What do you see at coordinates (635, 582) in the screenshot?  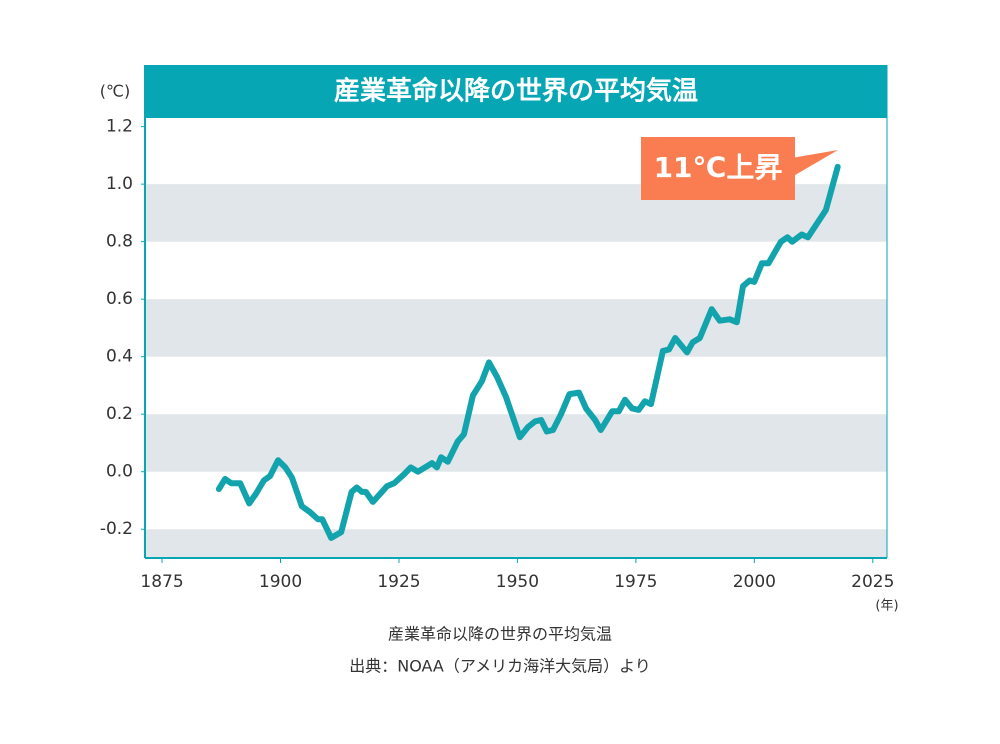 I see `x-tick-label: 1975` at bounding box center [635, 582].